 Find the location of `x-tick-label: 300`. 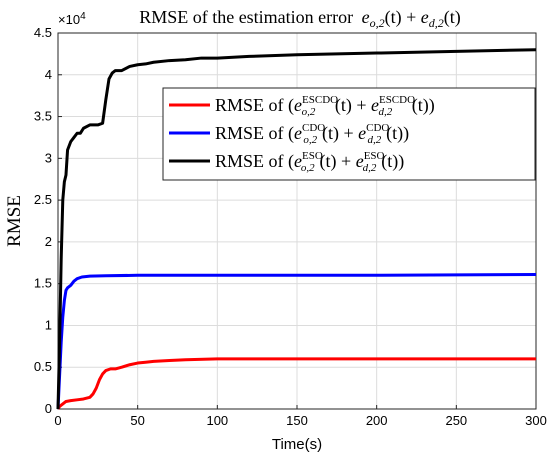

x-tick-label: 300 is located at coordinates (536, 420).